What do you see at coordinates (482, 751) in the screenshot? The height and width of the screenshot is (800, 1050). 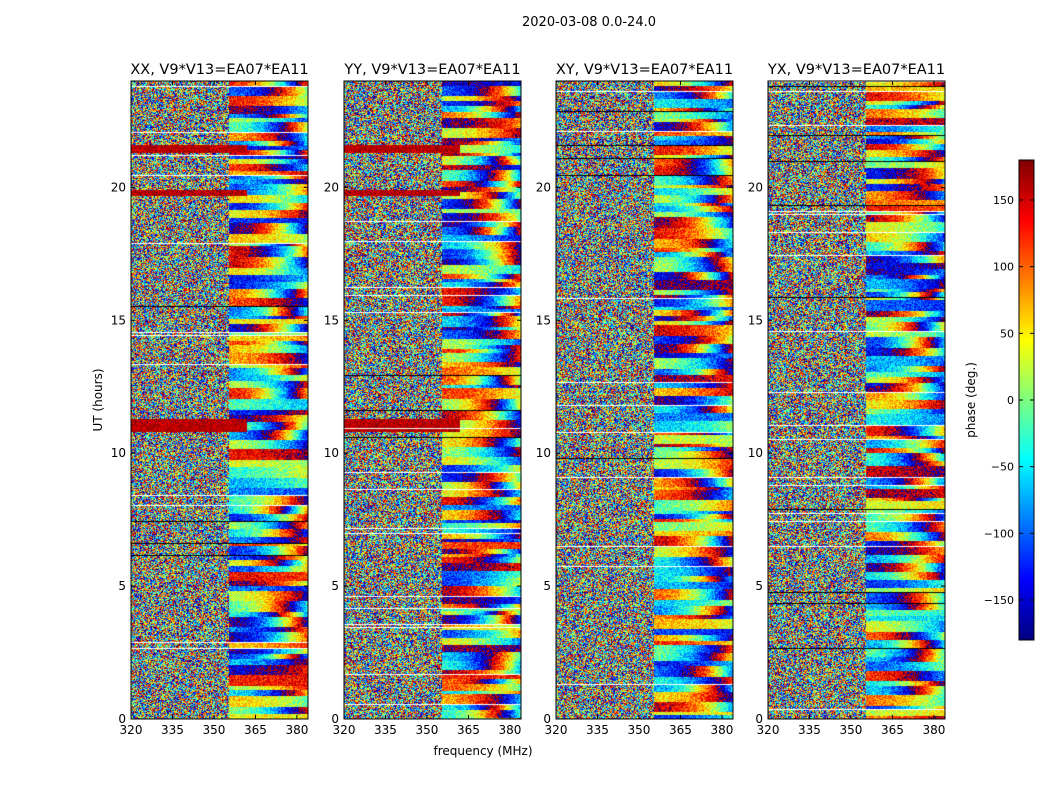 I see `x-axis-label: frequency (MHz)` at bounding box center [482, 751].